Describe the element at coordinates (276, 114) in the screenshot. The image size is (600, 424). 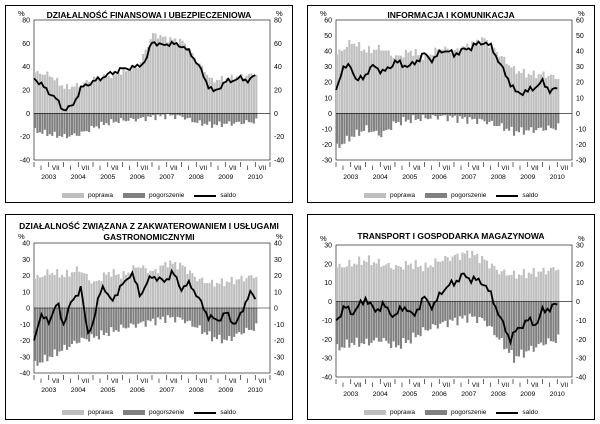
I see `y-tick-label-right: 0` at that location.